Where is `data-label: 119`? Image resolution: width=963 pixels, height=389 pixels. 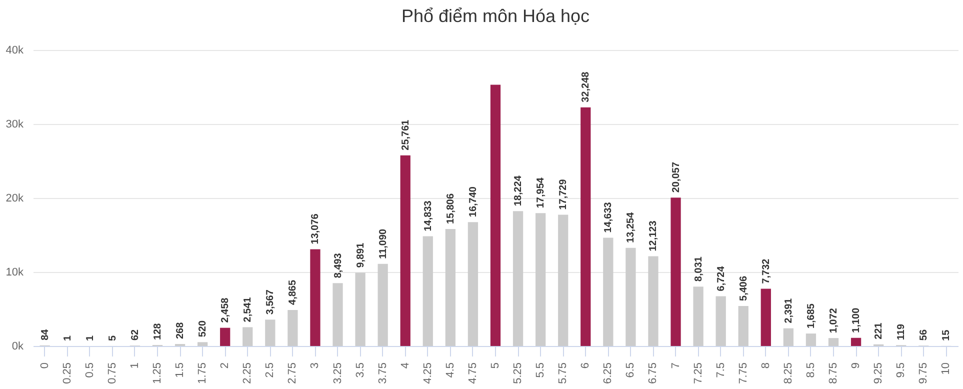
data-label: 119 is located at coordinates (902, 332).